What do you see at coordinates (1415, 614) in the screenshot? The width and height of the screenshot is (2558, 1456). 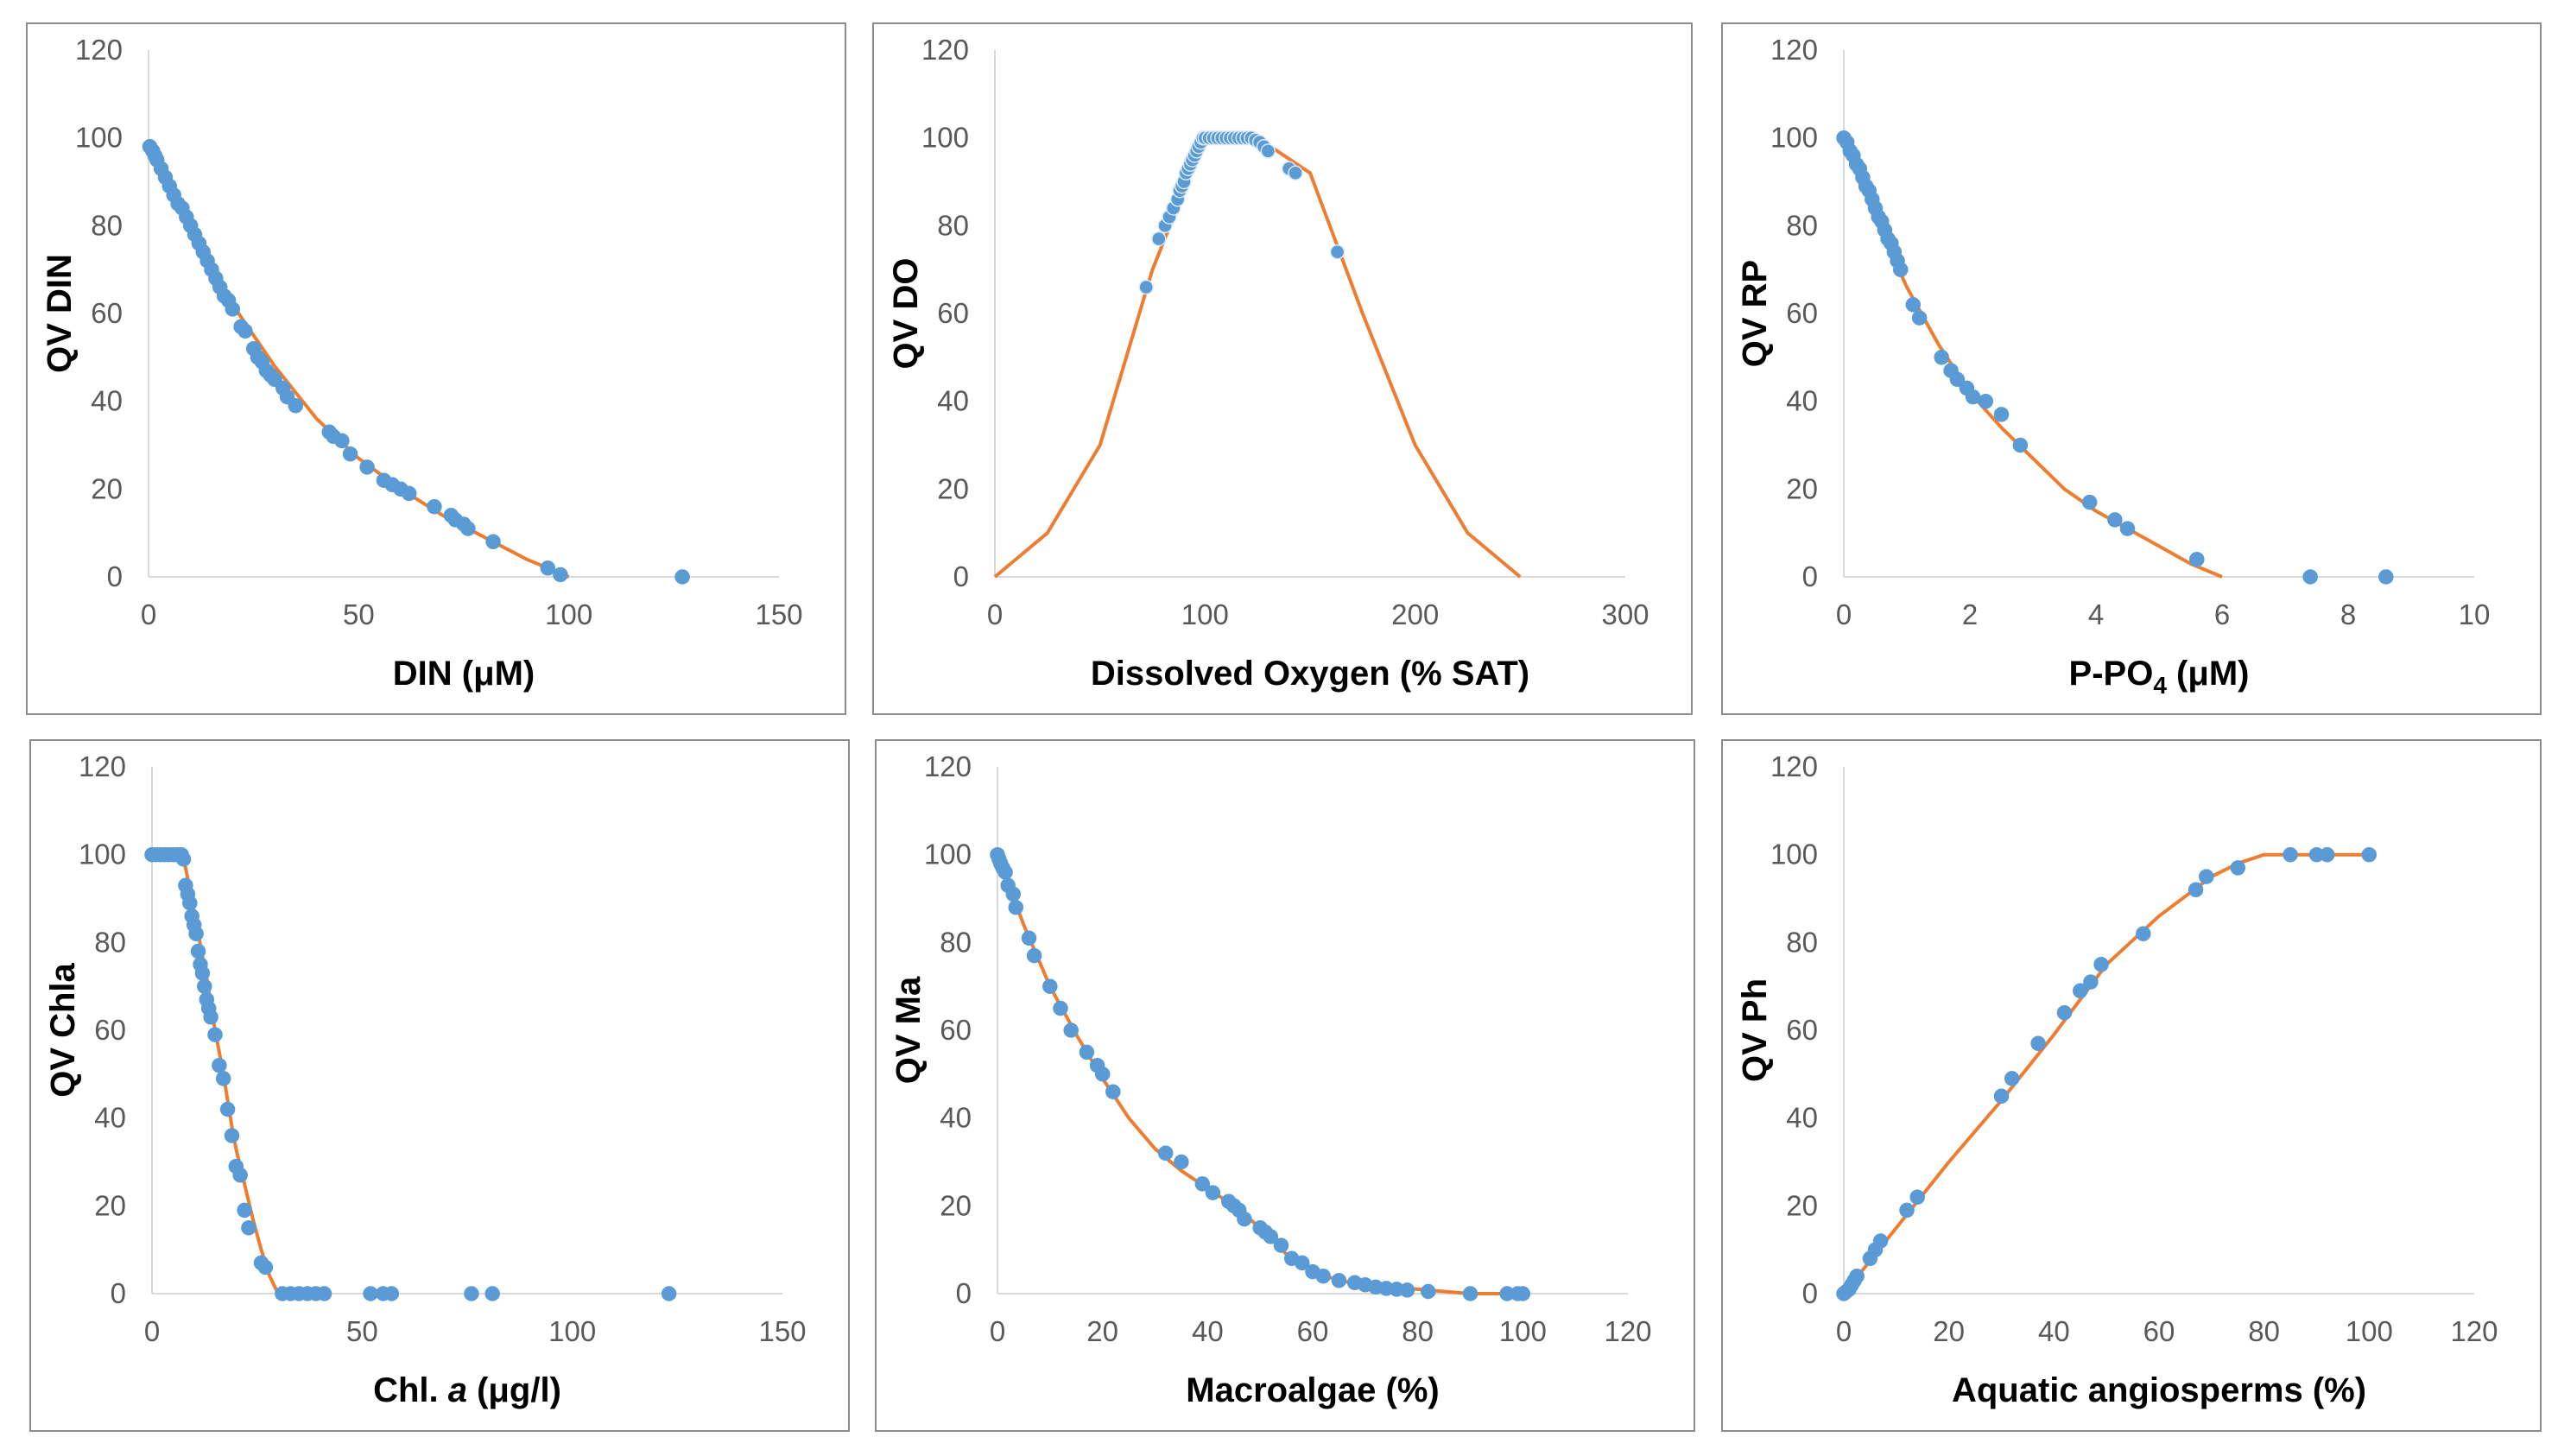 I see `x-tick-label: 200` at bounding box center [1415, 614].